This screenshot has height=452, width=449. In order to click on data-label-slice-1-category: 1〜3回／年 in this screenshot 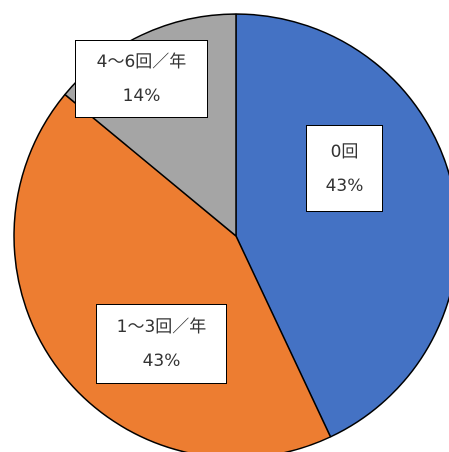, I will do `click(161, 327)`.